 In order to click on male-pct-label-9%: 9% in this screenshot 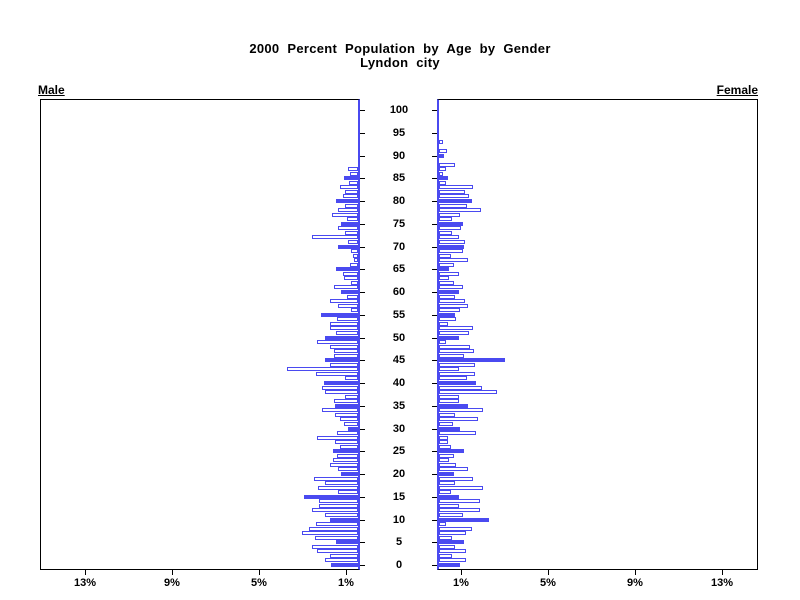, I will do `click(172, 583)`.